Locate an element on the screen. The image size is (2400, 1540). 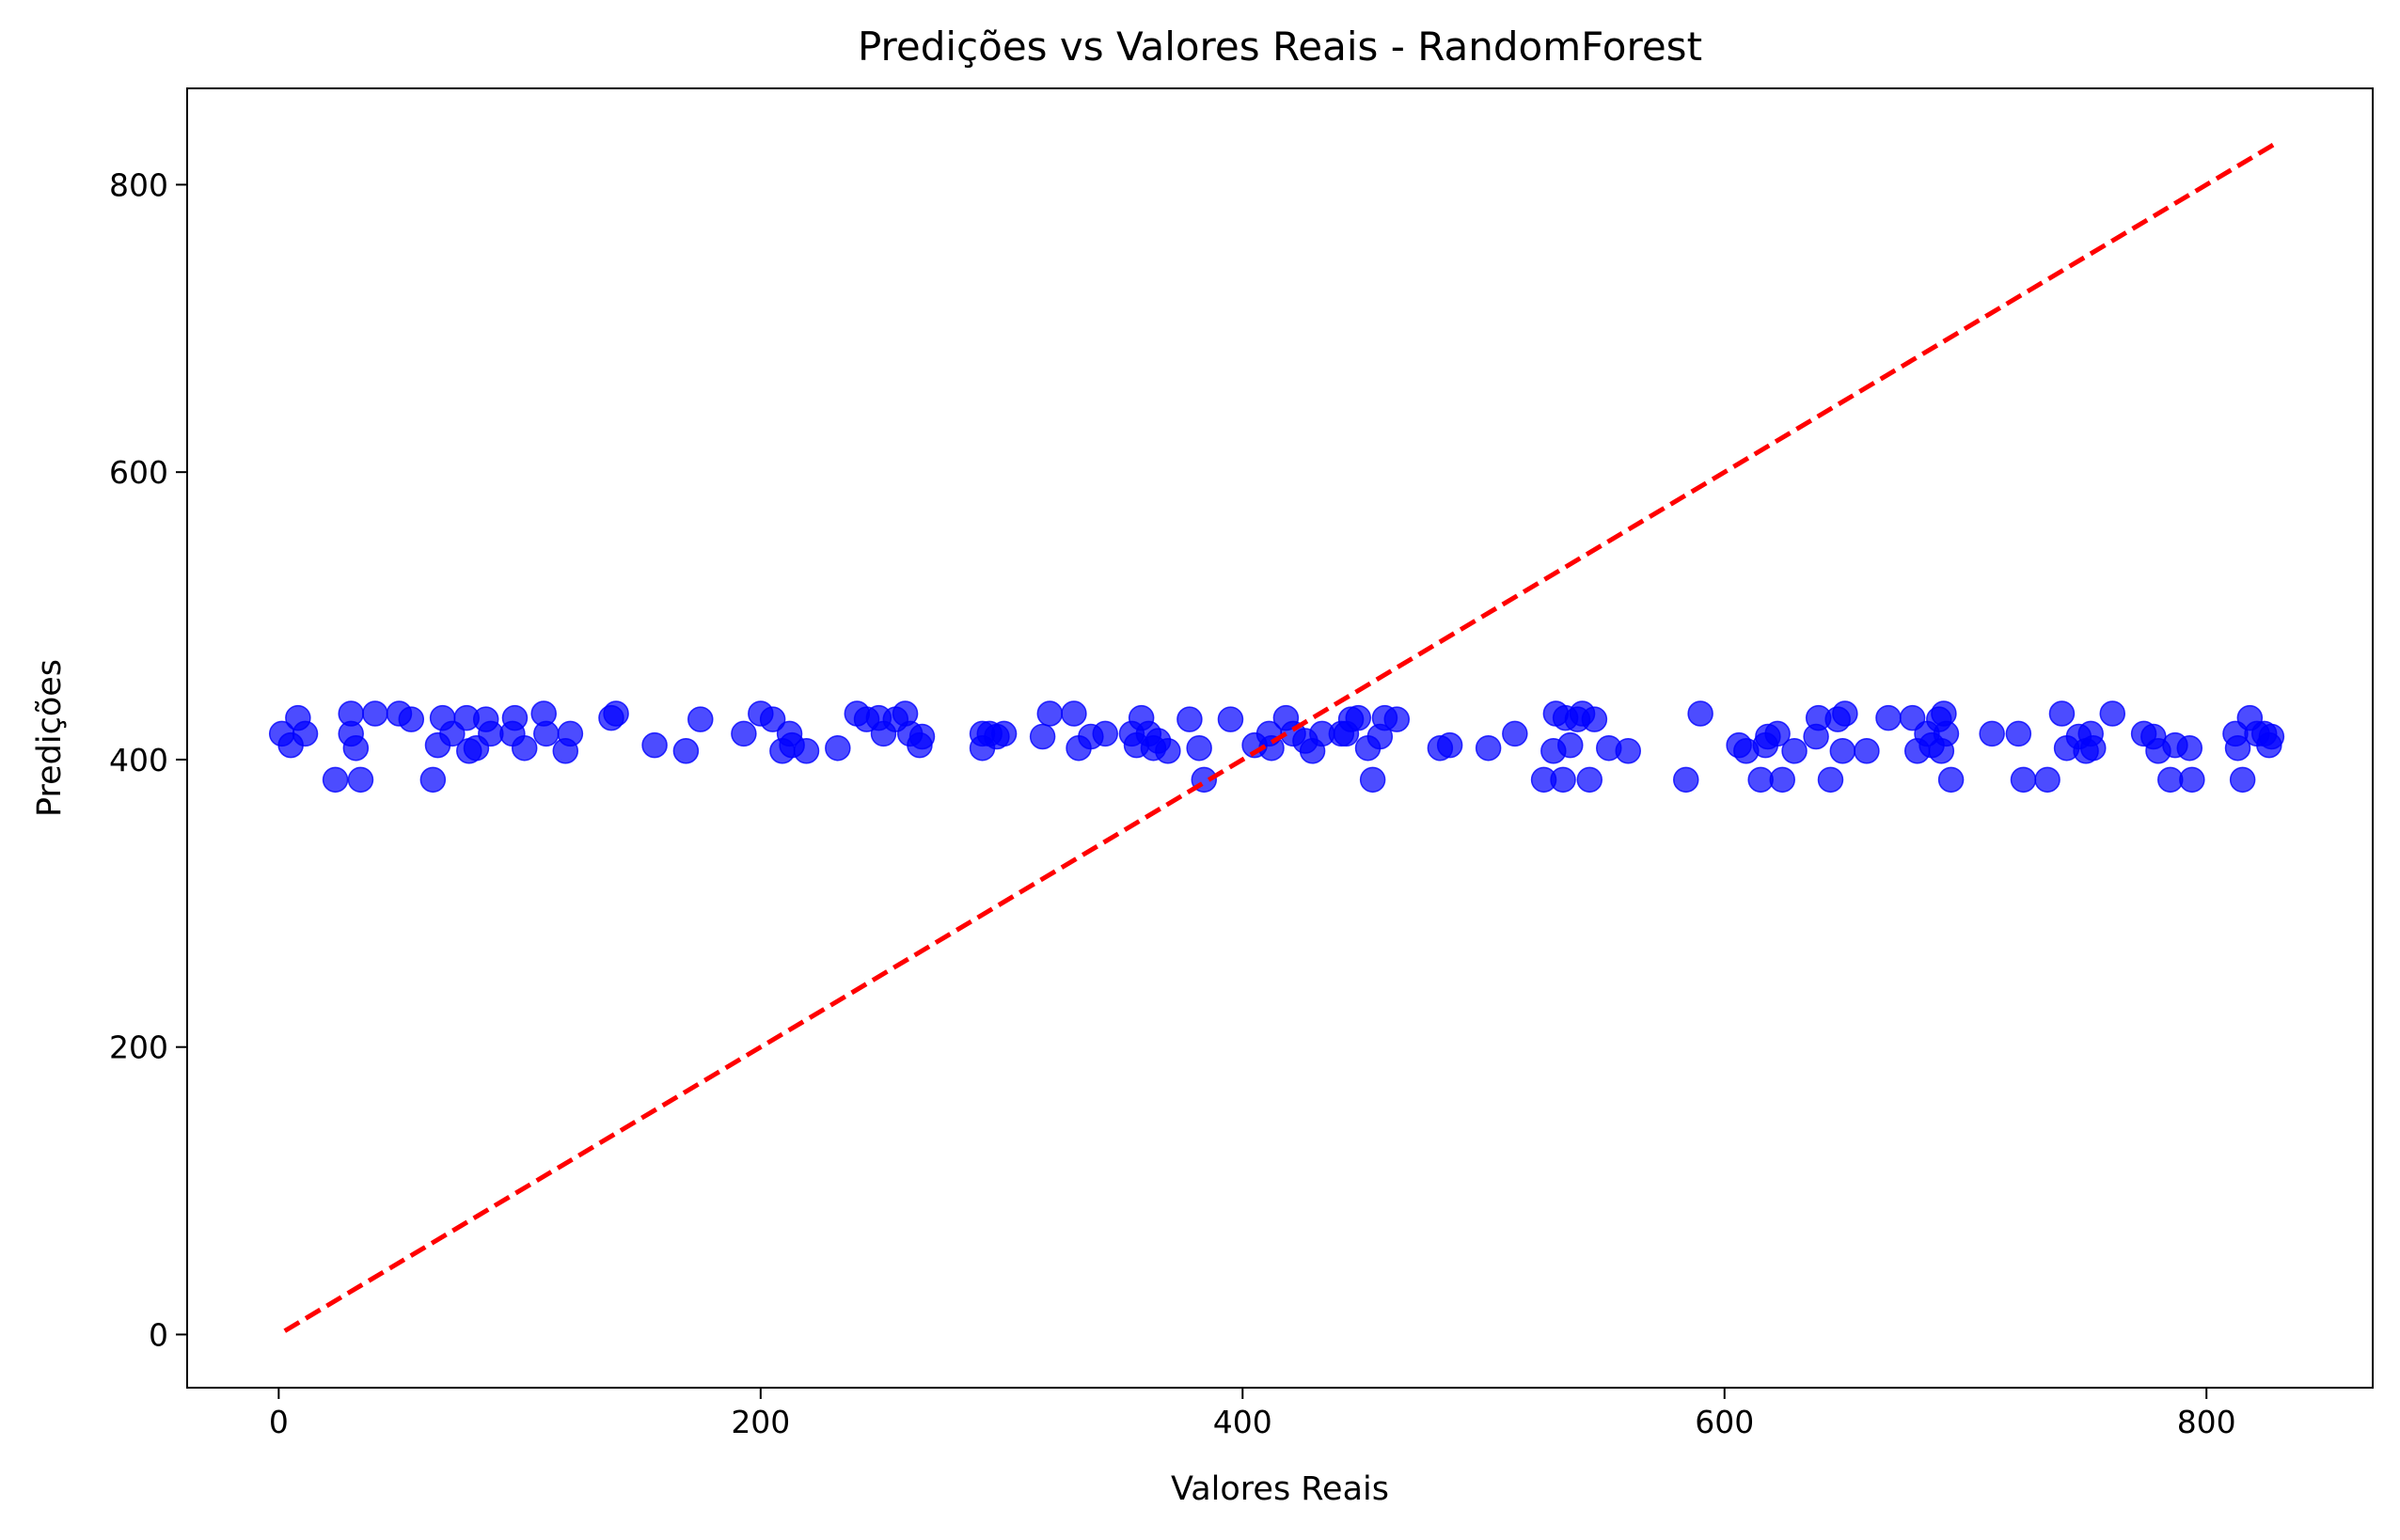
y-tick-label: 400 is located at coordinates (138, 760).